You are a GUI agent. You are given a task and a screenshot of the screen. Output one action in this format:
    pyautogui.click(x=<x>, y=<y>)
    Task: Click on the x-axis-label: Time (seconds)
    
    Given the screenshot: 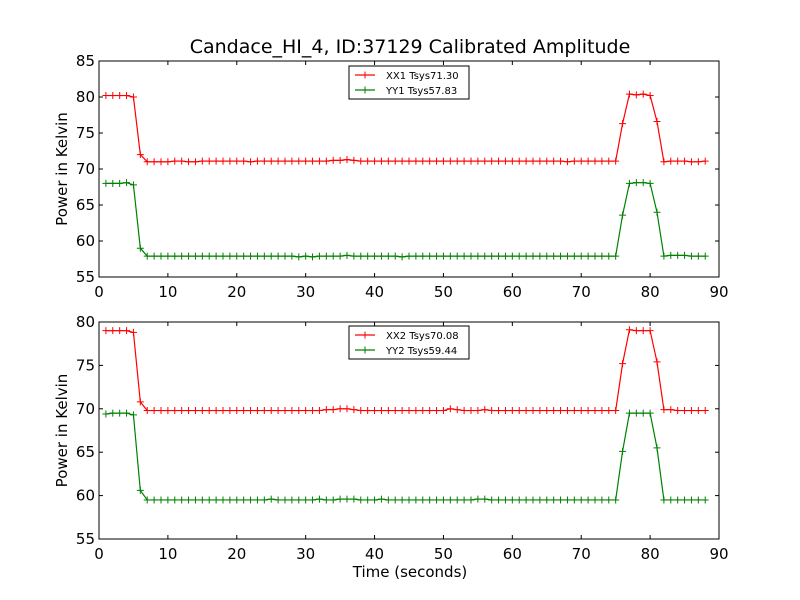 What is the action you would take?
    pyautogui.click(x=410, y=572)
    